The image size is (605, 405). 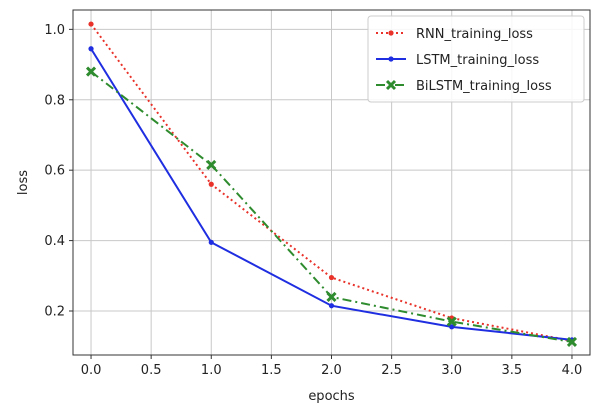 What do you see at coordinates (484, 86) in the screenshot?
I see `legend-label: BiLSTM_training_loss` at bounding box center [484, 86].